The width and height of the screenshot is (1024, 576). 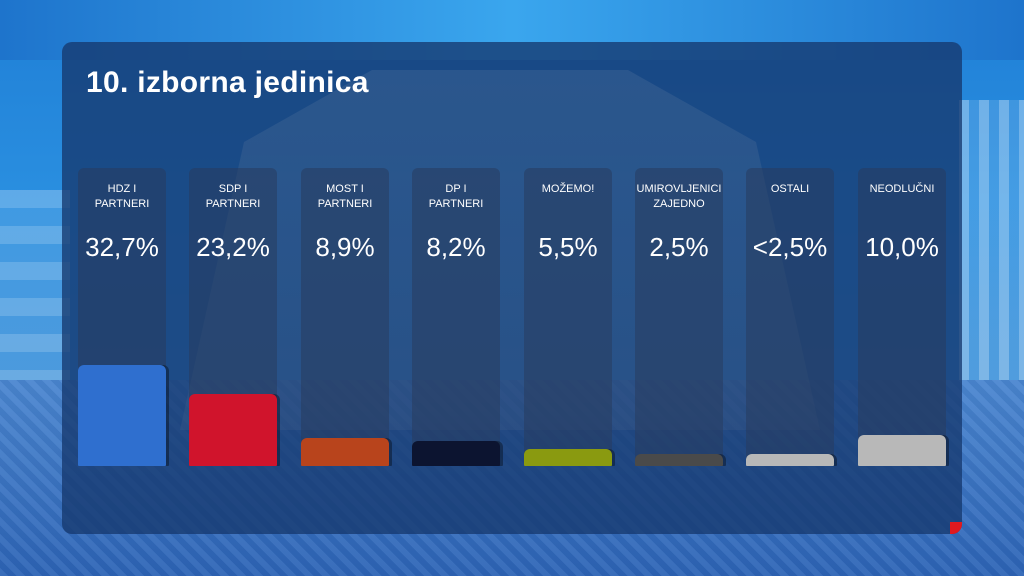 I want to click on value-label: 32,7%, so click(x=122, y=247).